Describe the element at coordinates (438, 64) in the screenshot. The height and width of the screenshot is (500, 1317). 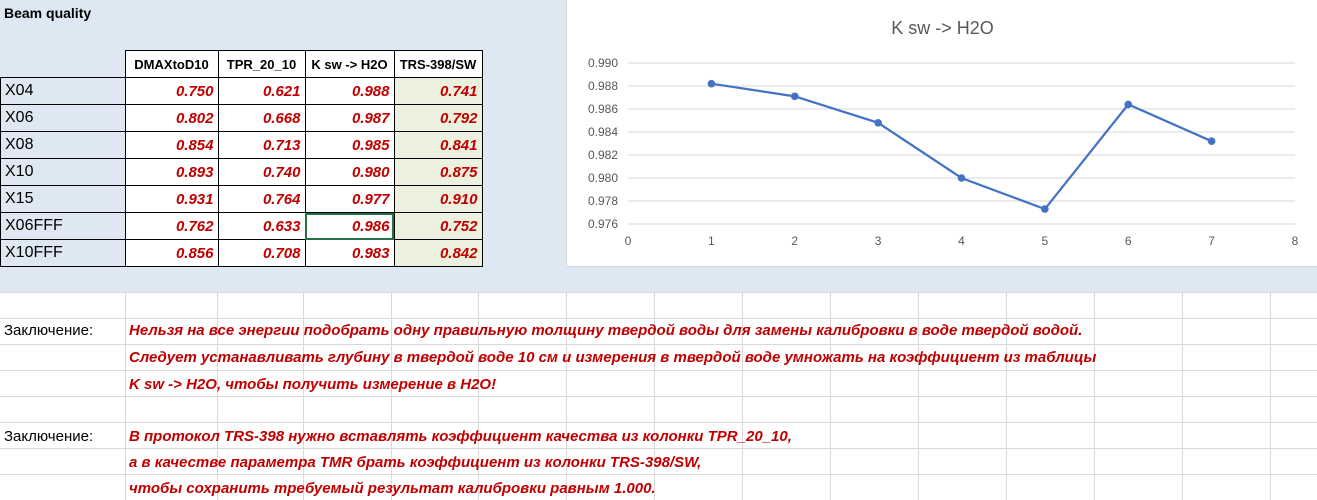
I see `header-trs: TRS-398/SW` at that location.